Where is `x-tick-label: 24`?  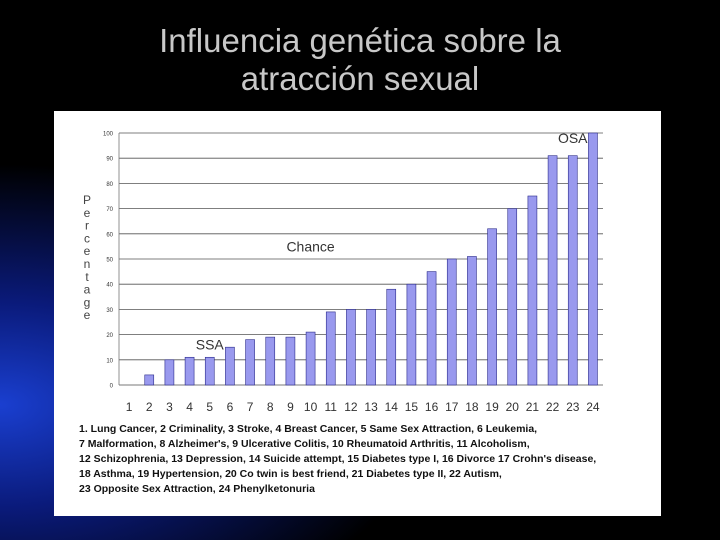 x-tick-label: 24 is located at coordinates (593, 407).